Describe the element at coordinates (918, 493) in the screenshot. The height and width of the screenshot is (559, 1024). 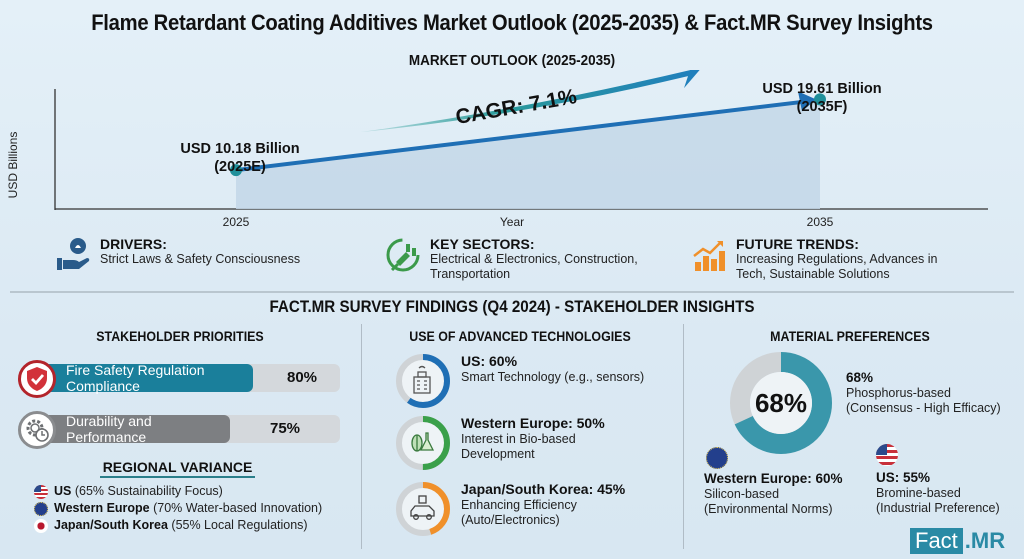
I see `material-text-1: Bromine-based` at that location.